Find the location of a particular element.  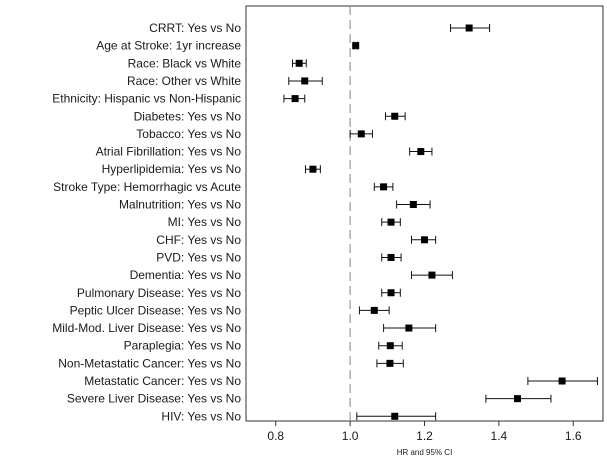

row-label: Metastatic Cancer: Yes vs No is located at coordinates (162, 381).